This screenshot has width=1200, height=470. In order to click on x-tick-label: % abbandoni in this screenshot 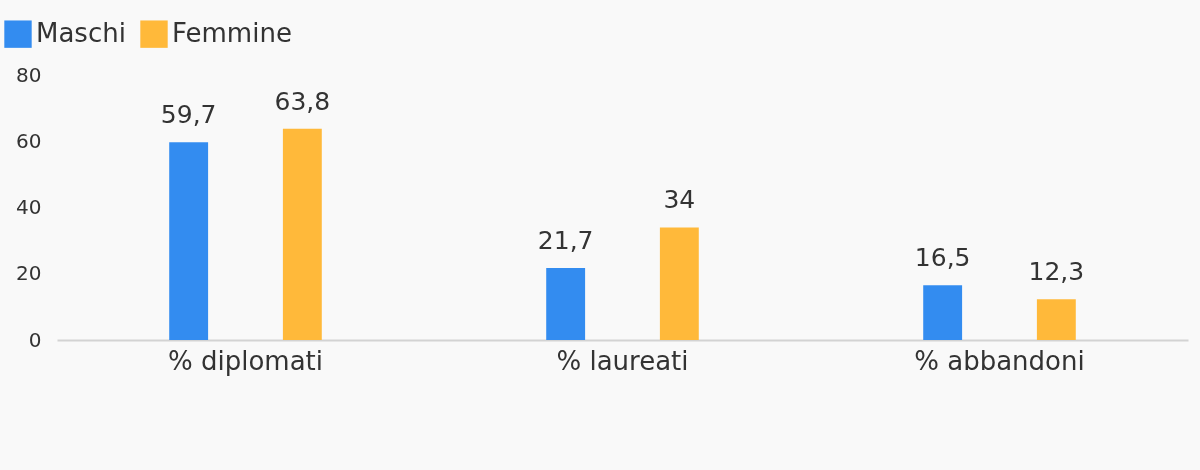, I will do `click(999, 360)`.